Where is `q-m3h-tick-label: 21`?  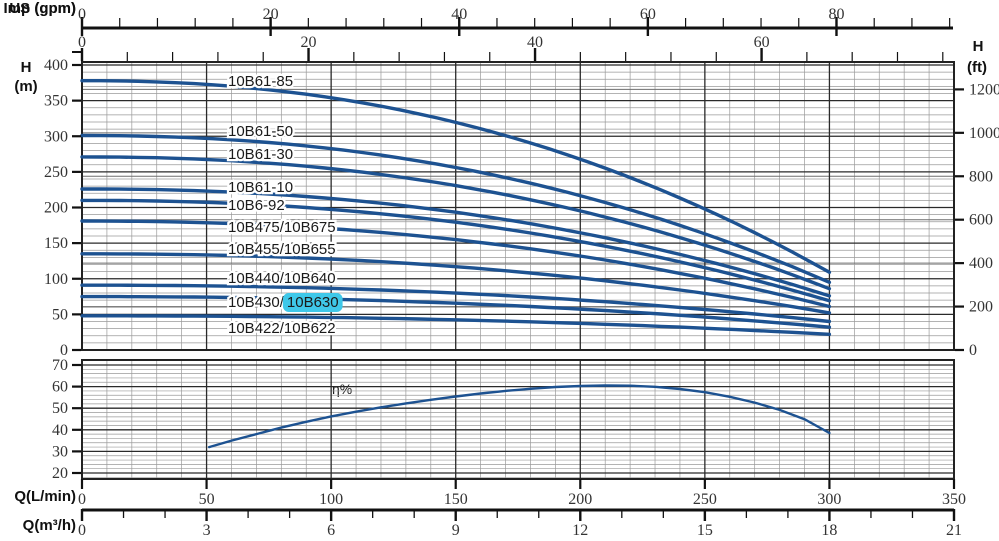
q-m3h-tick-label: 21 is located at coordinates (954, 530).